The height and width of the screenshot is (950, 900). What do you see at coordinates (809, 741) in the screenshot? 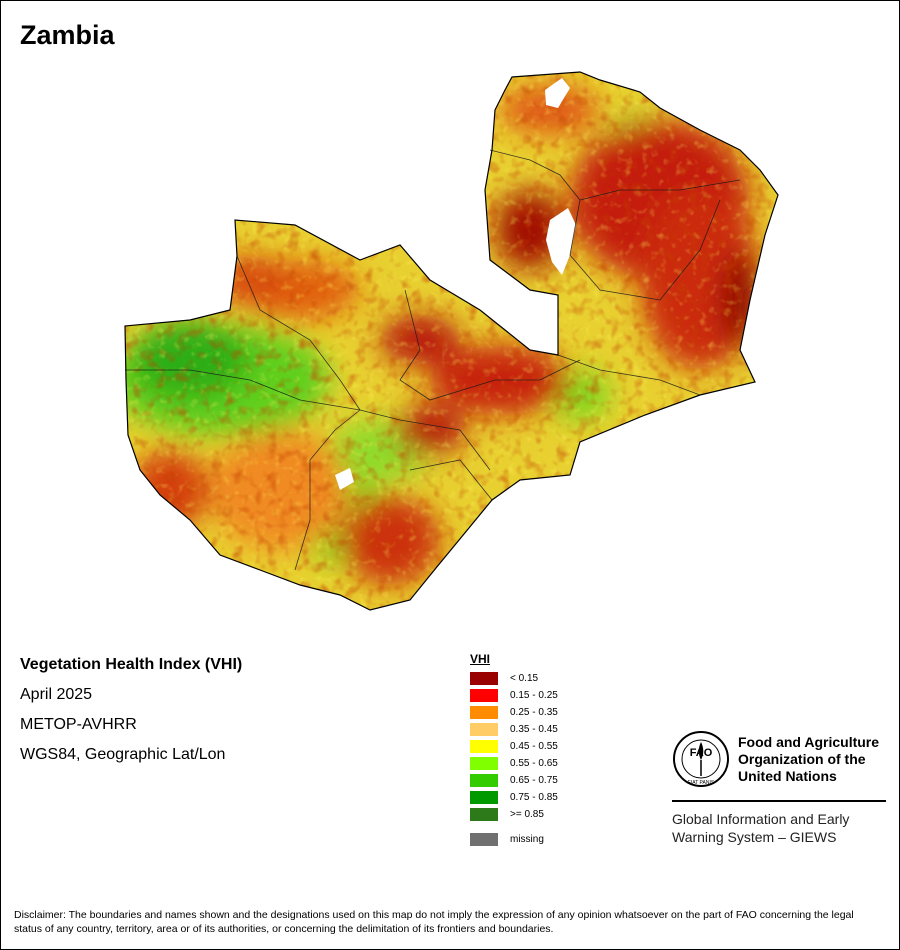
I see `org-name-line-1: Food and Agriculture` at bounding box center [809, 741].